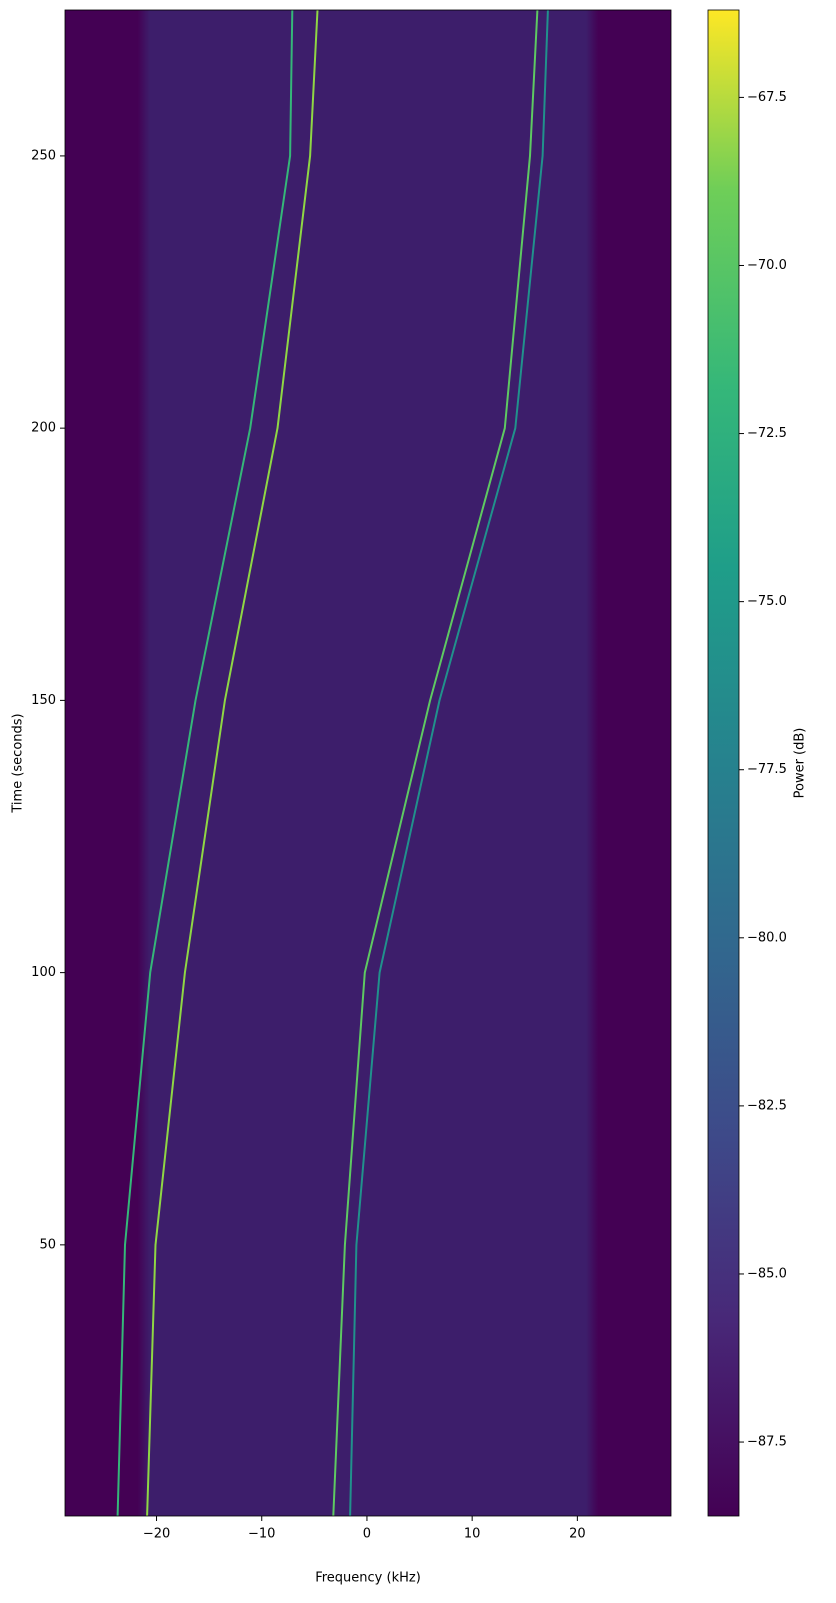  Describe the element at coordinates (43, 428) in the screenshot. I see `y-tick-label: 200` at that location.